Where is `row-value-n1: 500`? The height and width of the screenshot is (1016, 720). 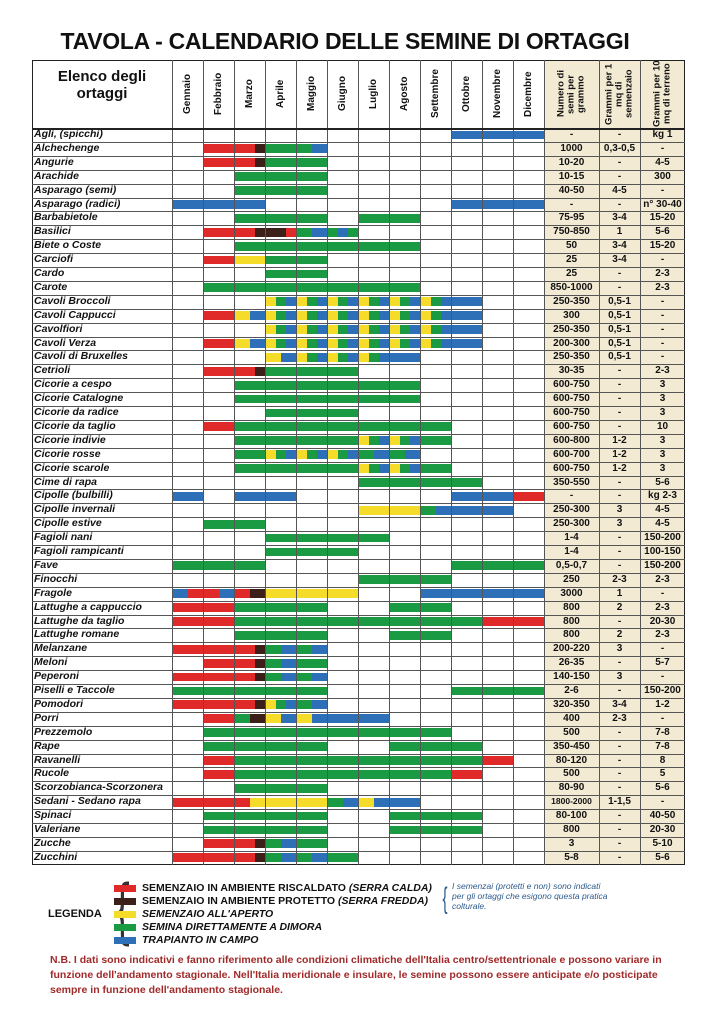
row-value-n1: 500 is located at coordinates (571, 732).